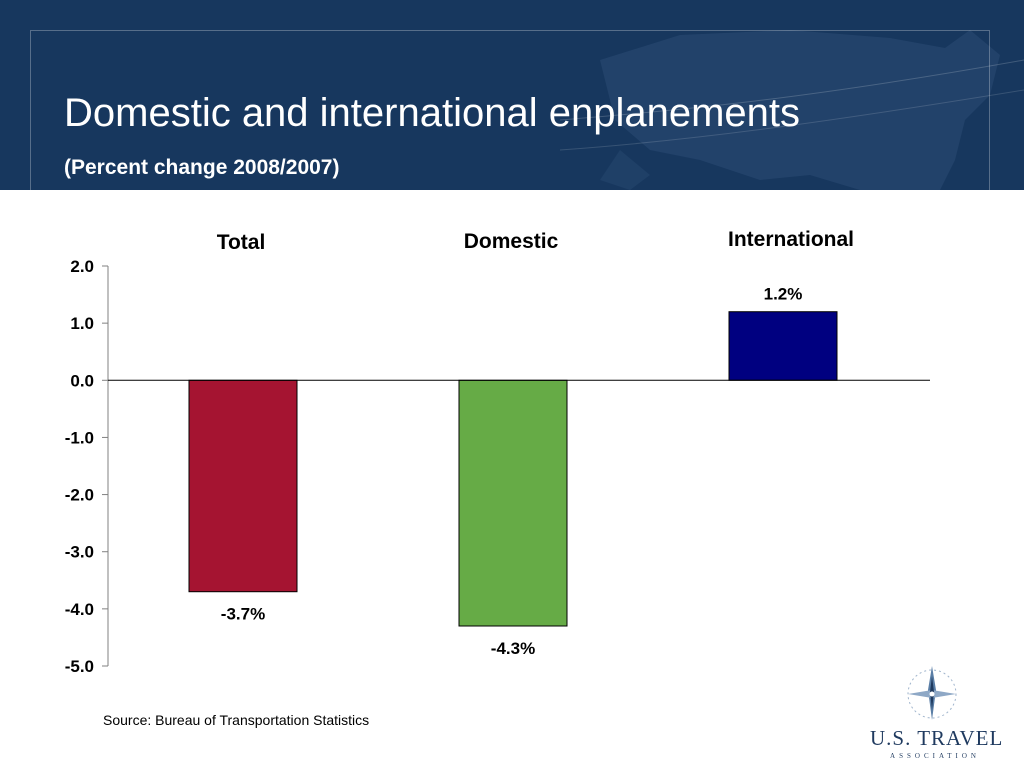 The image size is (1024, 768). Describe the element at coordinates (243, 486) in the screenshot. I see `bar-total` at that location.